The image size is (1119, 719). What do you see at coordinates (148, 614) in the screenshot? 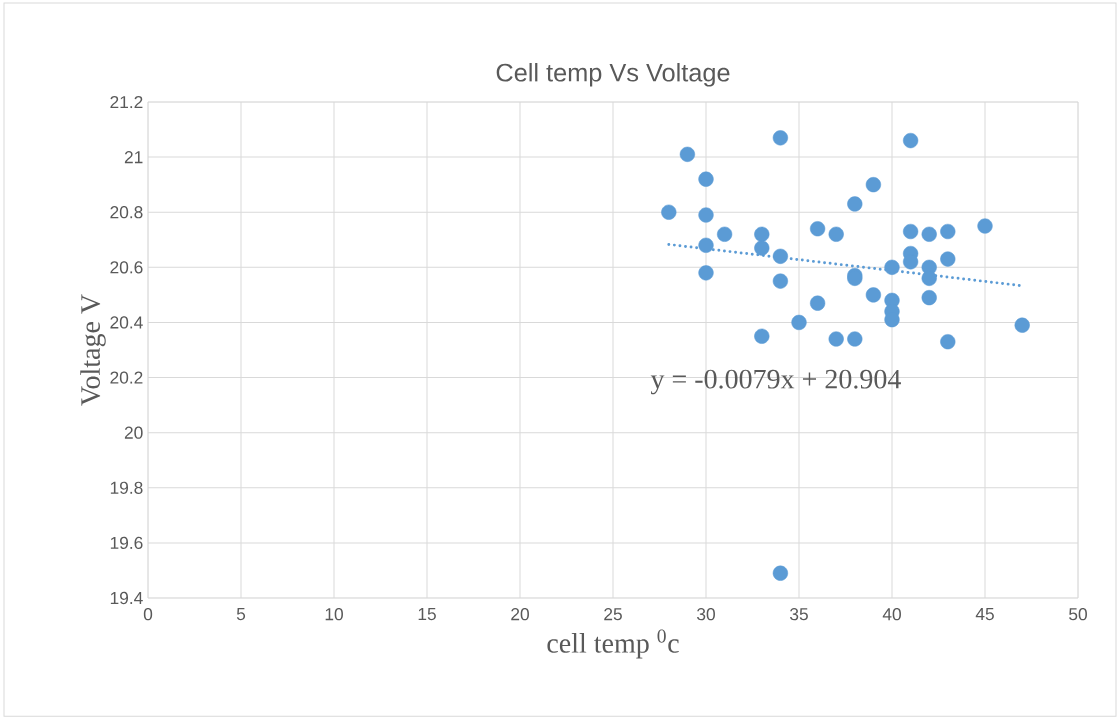
I see `x-tick-label: 0` at bounding box center [148, 614].